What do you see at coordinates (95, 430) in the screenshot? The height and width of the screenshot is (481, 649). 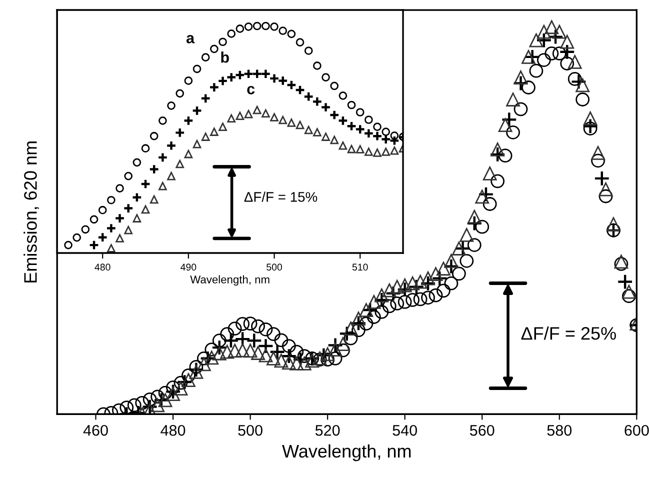 I see `x-tick-label: 460` at bounding box center [95, 430].